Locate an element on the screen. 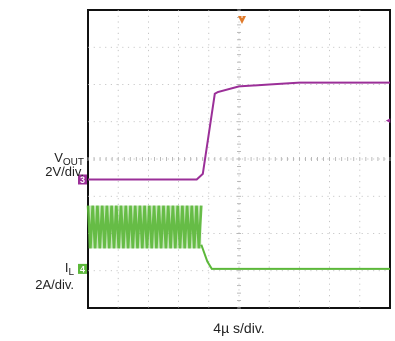 The width and height of the screenshot is (395, 341). trigger-arrow is located at coordinates (242, 20).